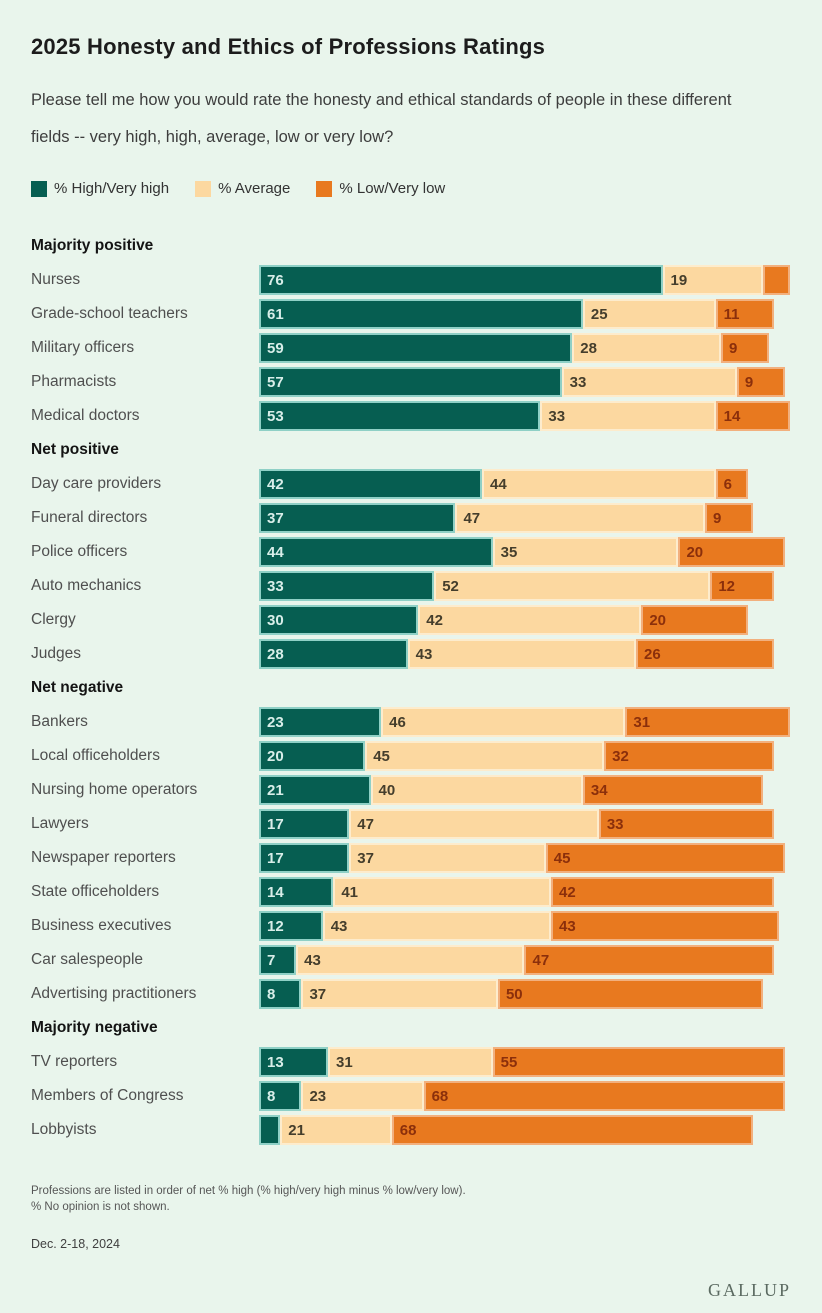 This screenshot has width=822, height=1313. I want to click on legend-swatch-avg-icon, so click(203, 188).